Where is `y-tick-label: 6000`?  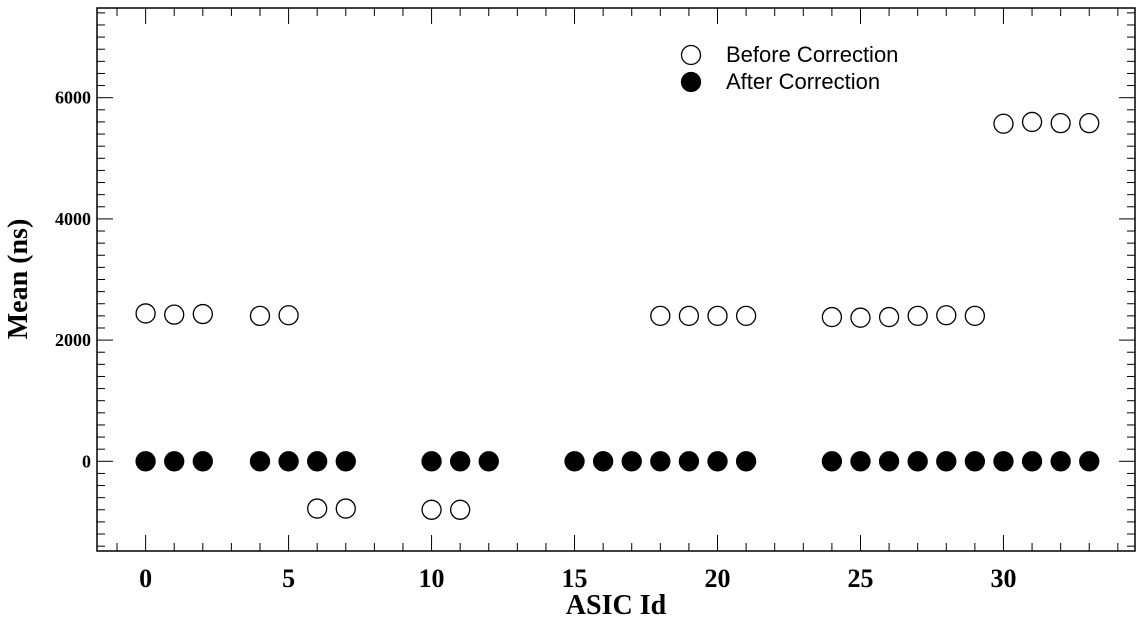
y-tick-label: 6000 is located at coordinates (73, 98).